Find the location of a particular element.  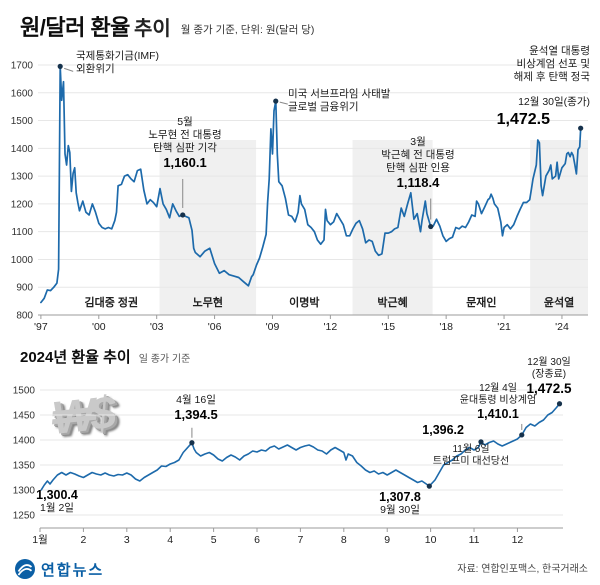

yonhap-logo-icon is located at coordinates (25, 569).